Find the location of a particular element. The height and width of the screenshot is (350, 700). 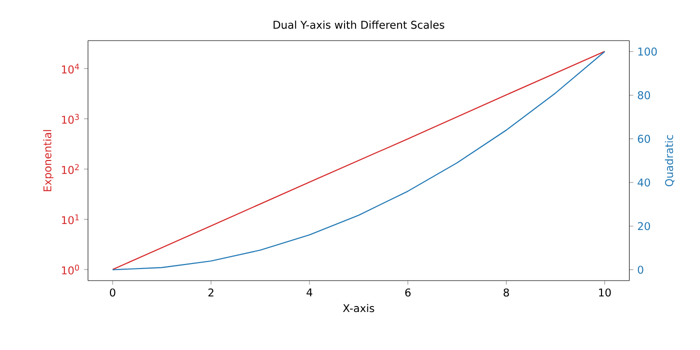

y2-tick-label: 20 is located at coordinates (644, 226).